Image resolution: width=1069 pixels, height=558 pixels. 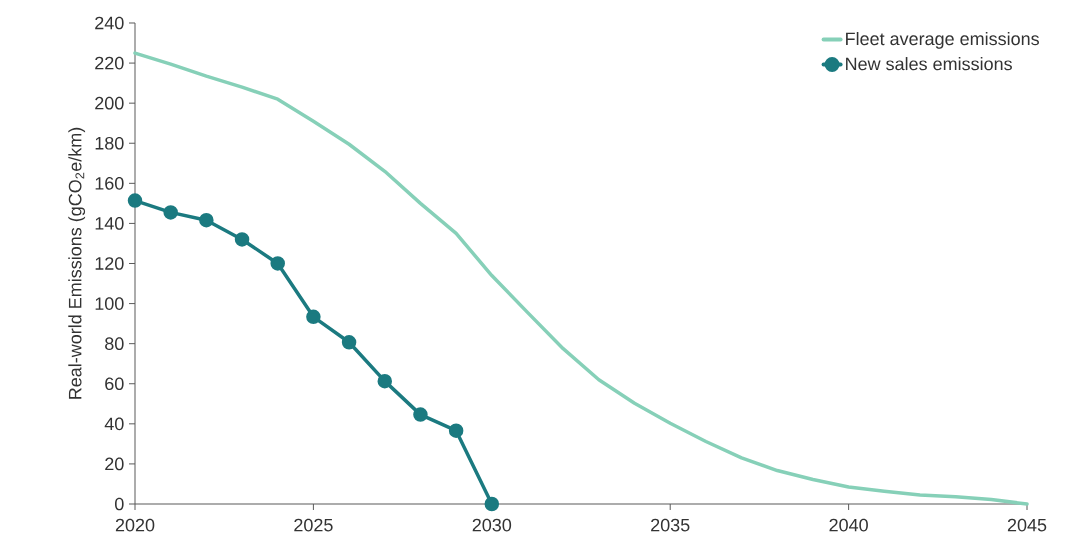 What do you see at coordinates (109, 143) in the screenshot?
I see `y-tick-label: 180` at bounding box center [109, 143].